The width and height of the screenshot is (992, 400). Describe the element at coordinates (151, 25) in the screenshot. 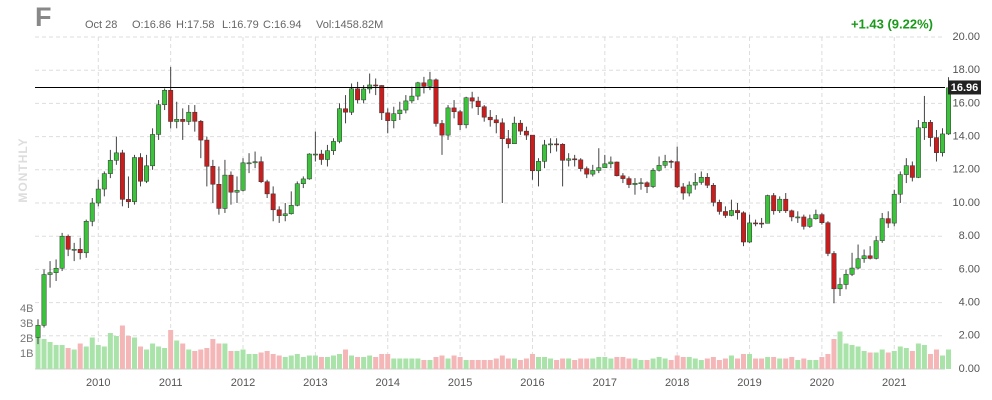

I see `open-text: O:16.86` at that location.